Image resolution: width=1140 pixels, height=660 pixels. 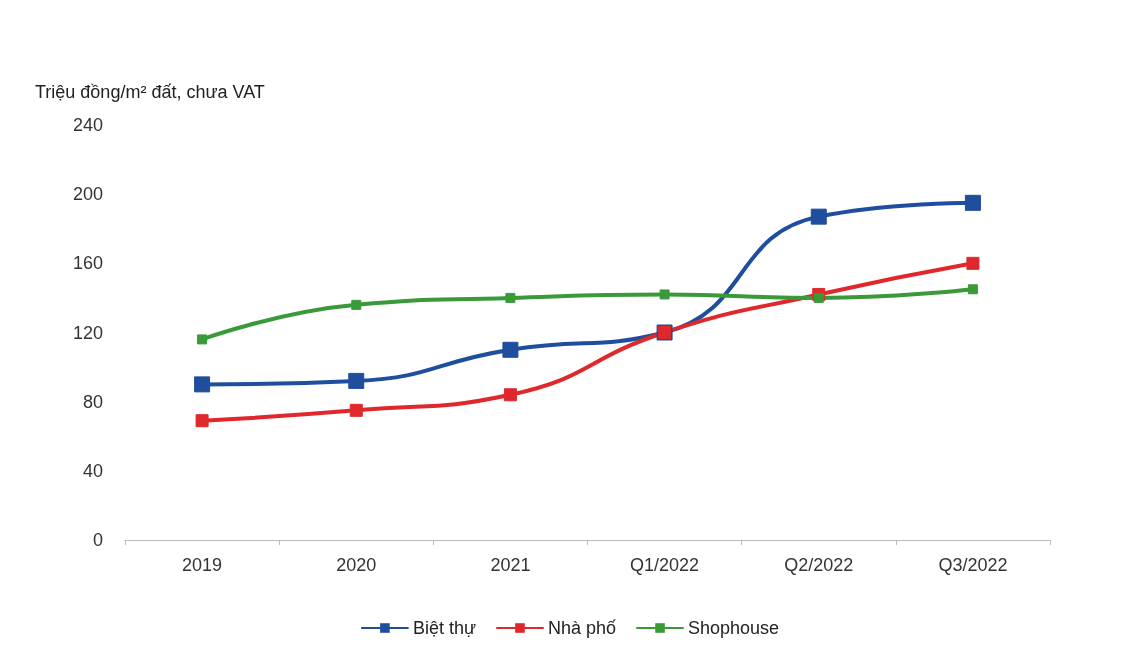 I want to click on x-tick-label: Q1/2022, so click(x=665, y=565).